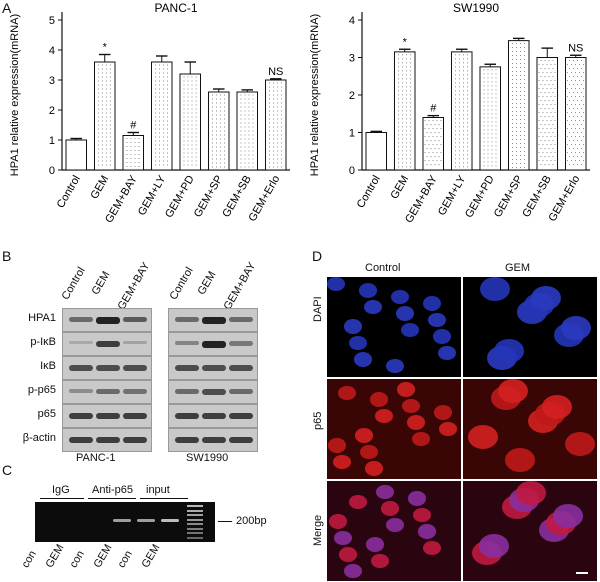 The height and width of the screenshot is (582, 600). I want to click on chip-group-label: Anti-p65, so click(112, 490).